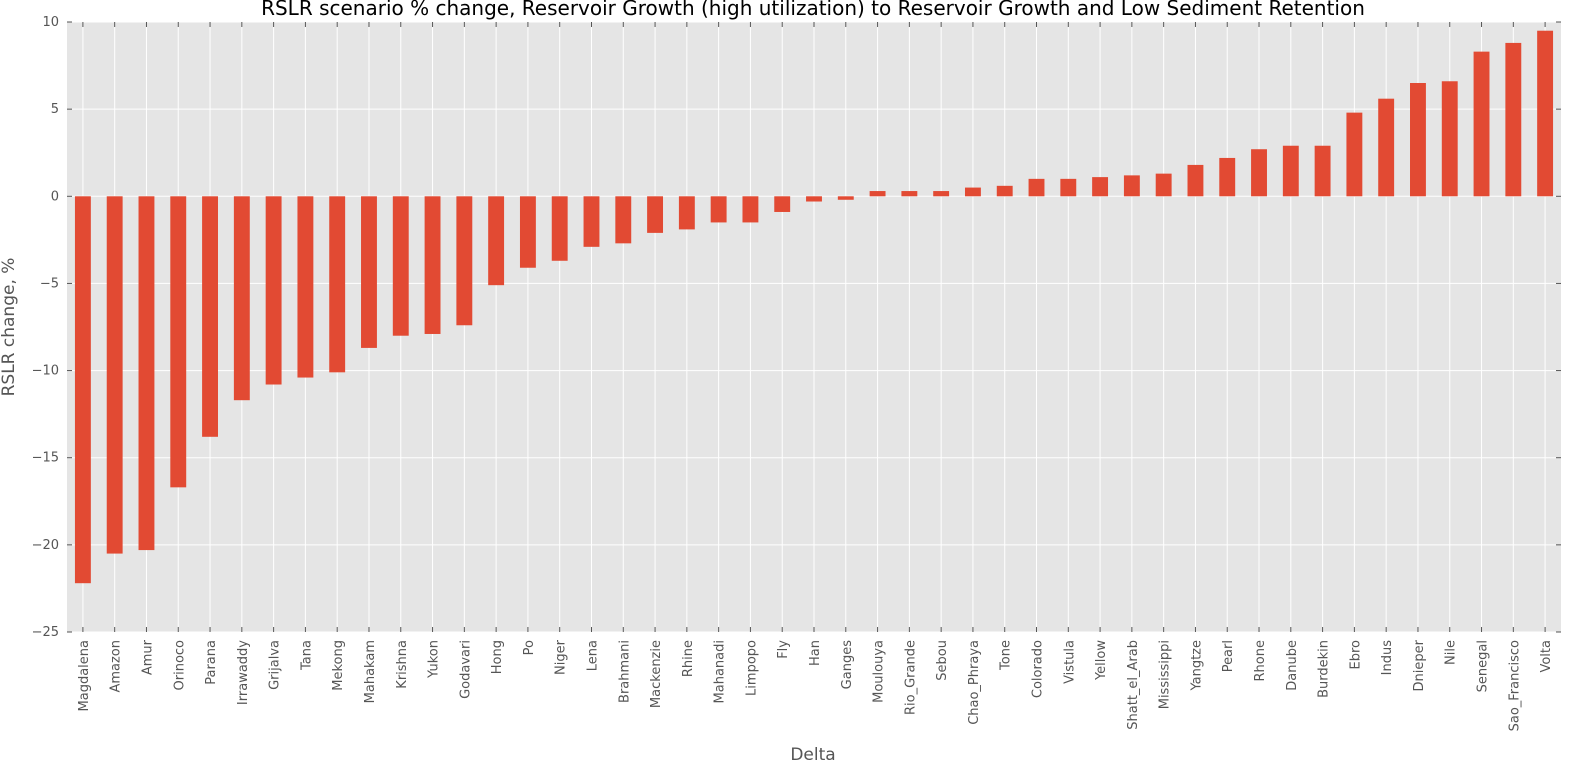 This screenshot has height=767, width=1580. What do you see at coordinates (559, 228) in the screenshot?
I see `bar-niger` at bounding box center [559, 228].